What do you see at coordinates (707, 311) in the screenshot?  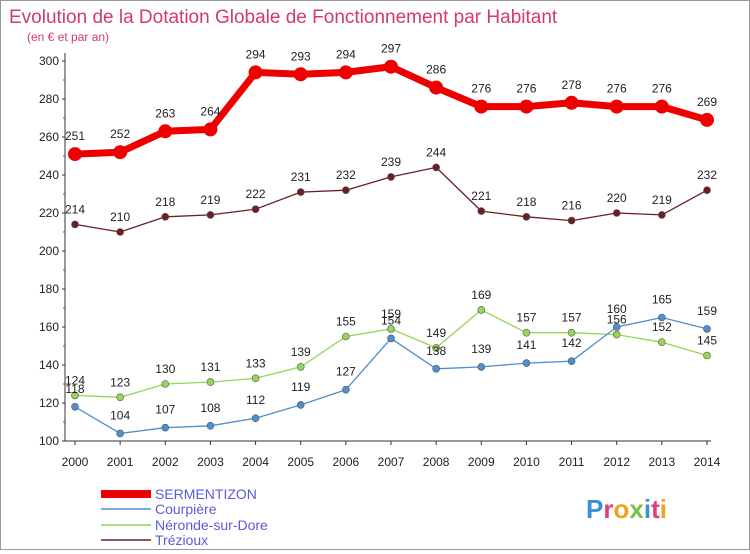 I see `data-label: 159` at bounding box center [707, 311].